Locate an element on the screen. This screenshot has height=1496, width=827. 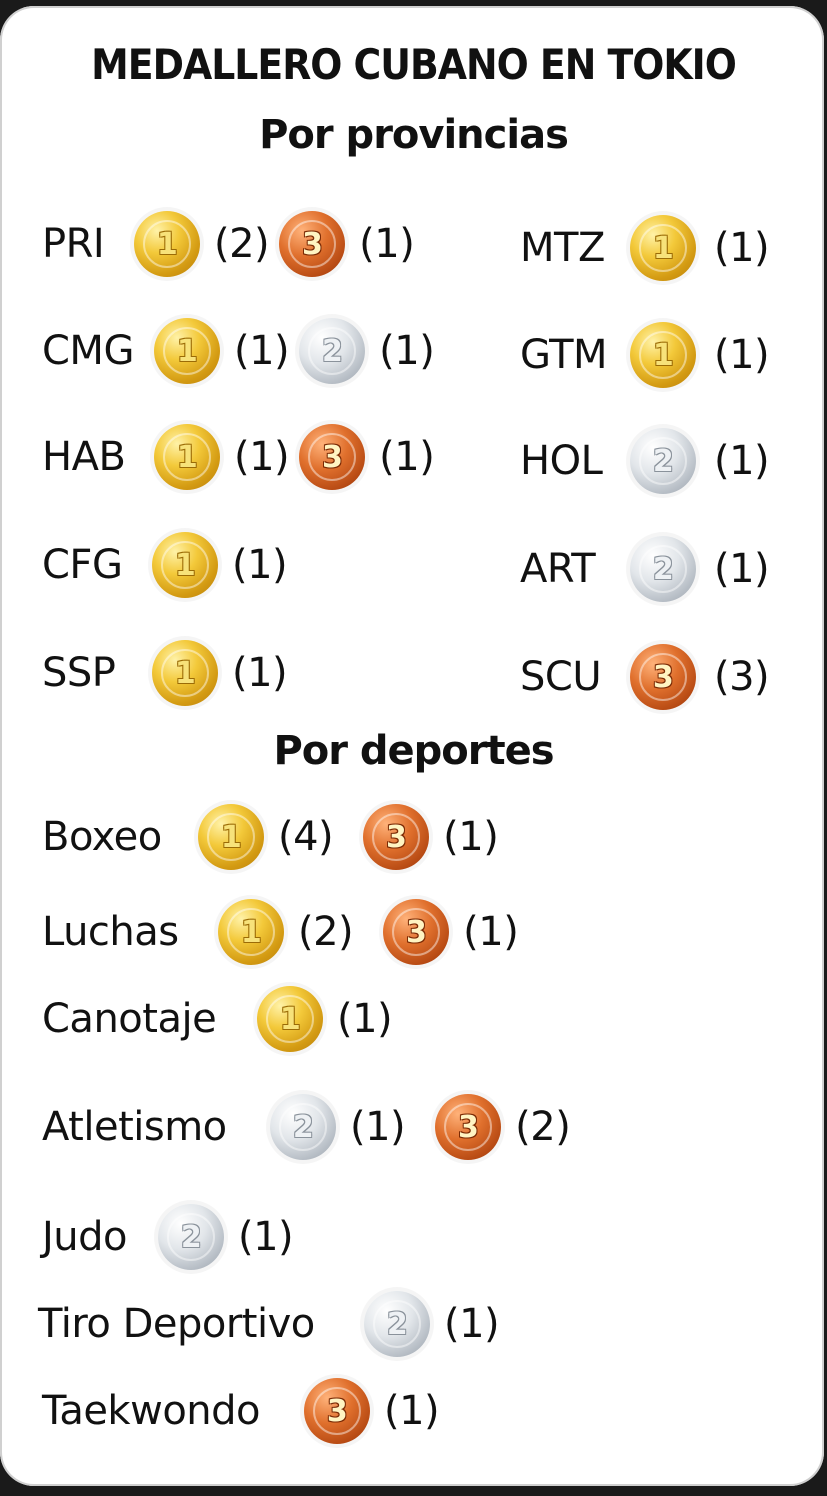
row-label: Atletismo is located at coordinates (134, 1127).